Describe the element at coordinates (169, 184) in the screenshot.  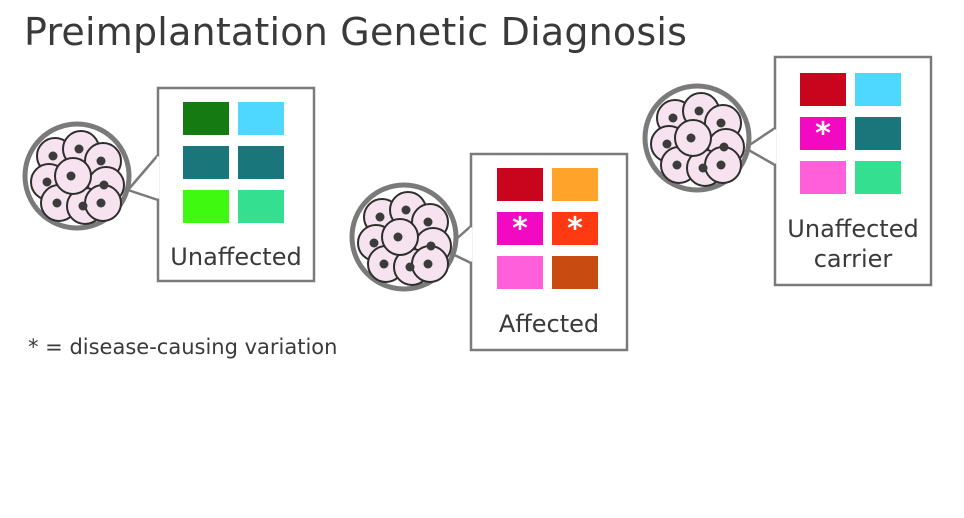
I see `embryo-card` at that location.